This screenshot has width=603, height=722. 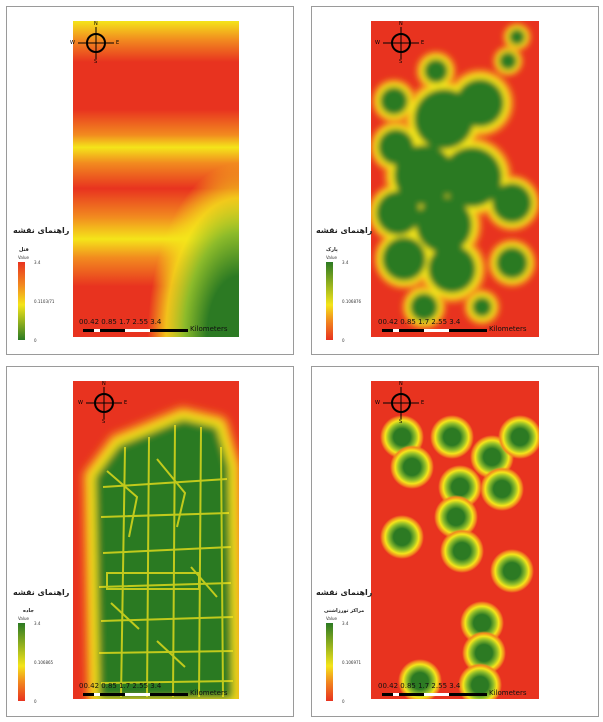 I want to click on legend-layer: مراکز تورزاشنی, so click(x=344, y=611).